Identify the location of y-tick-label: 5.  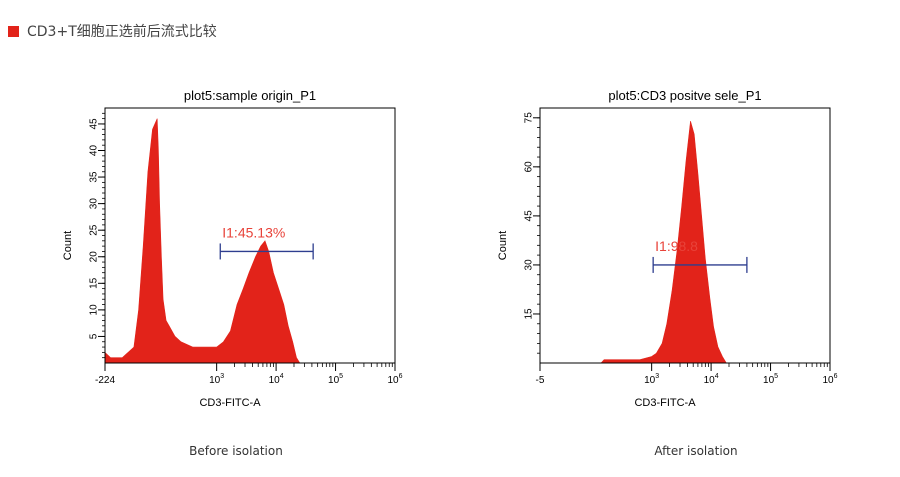
(94, 336).